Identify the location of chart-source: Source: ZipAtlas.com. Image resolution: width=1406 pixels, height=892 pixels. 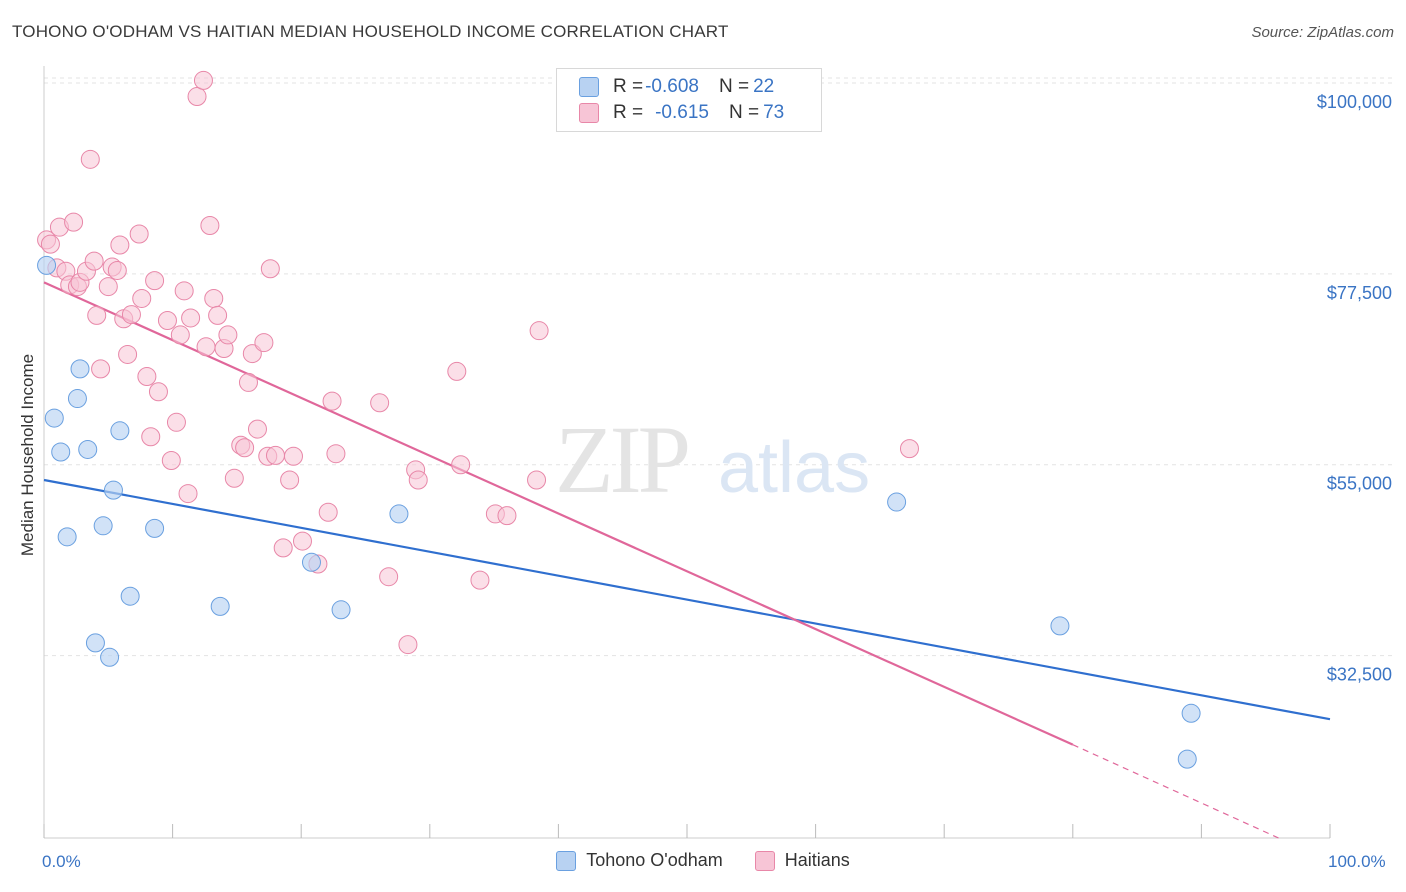
(1322, 32).